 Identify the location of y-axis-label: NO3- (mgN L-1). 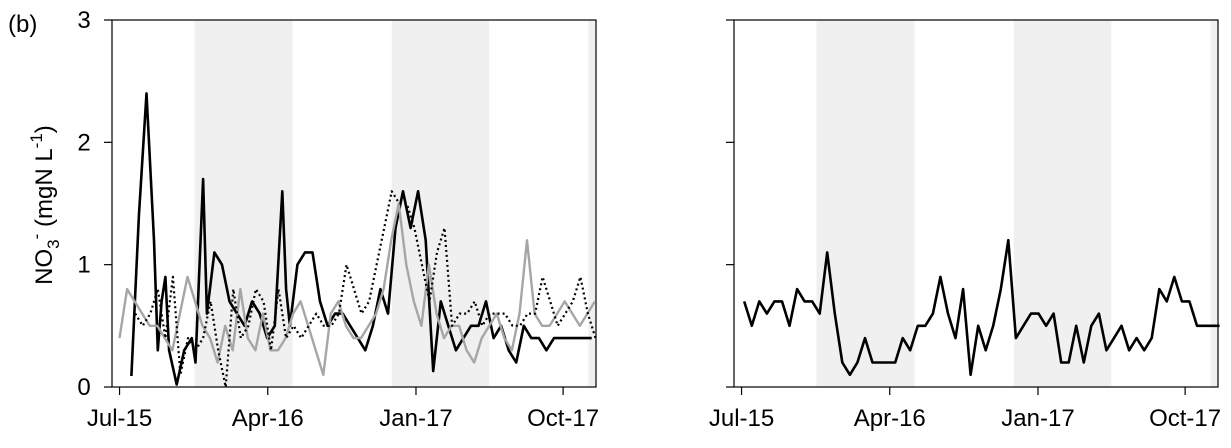
(45, 205).